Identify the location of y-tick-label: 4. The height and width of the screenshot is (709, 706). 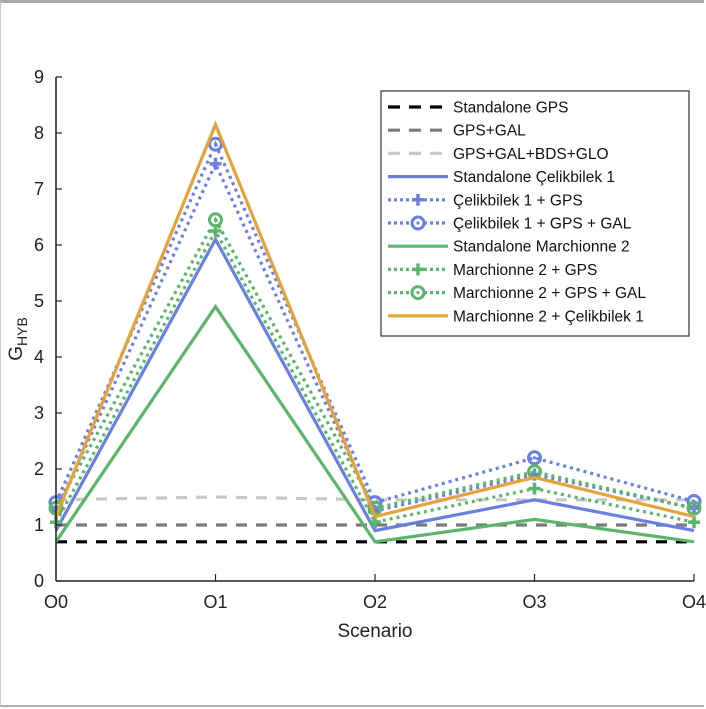
(39, 357).